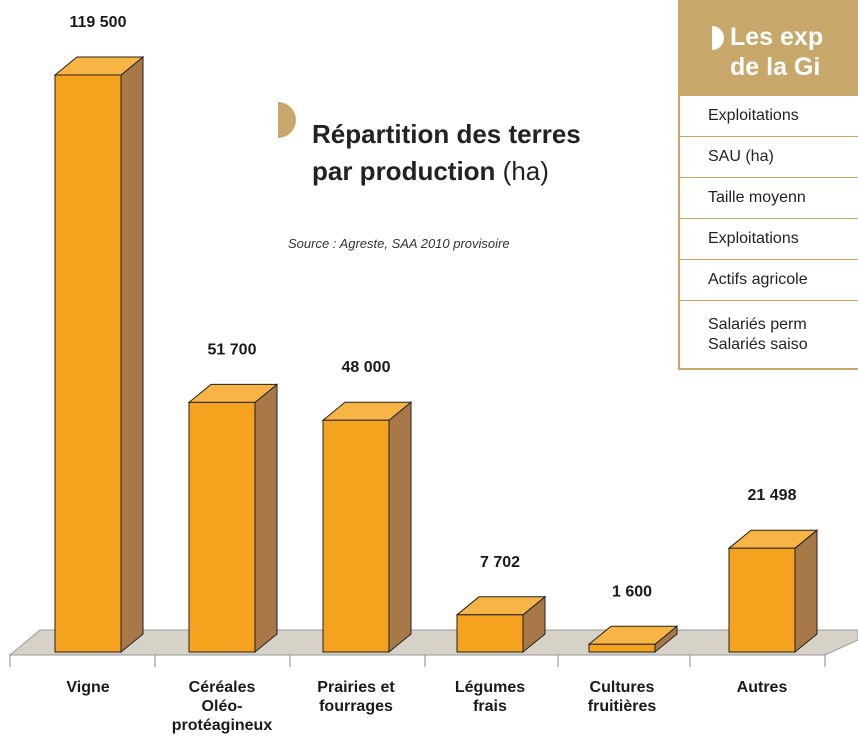 This screenshot has width=858, height=740. I want to click on title-line2: par production, so click(403, 171).